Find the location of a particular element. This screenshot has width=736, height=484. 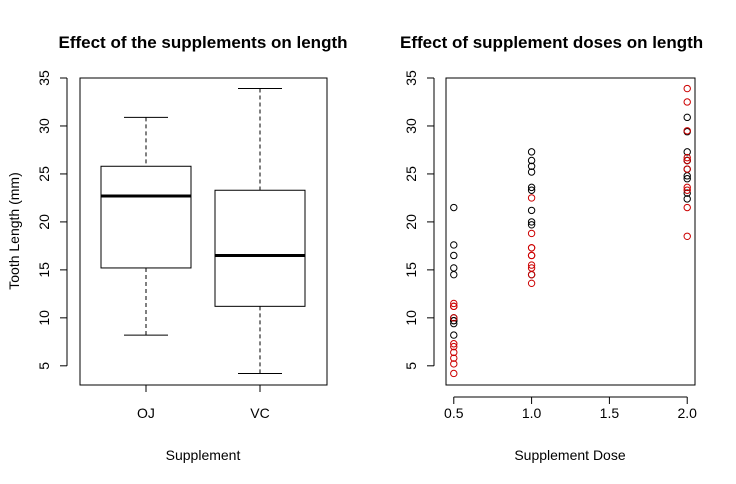

scatter-y-axis: 5 10 15 20 25 30 35 is located at coordinates (419, 220).